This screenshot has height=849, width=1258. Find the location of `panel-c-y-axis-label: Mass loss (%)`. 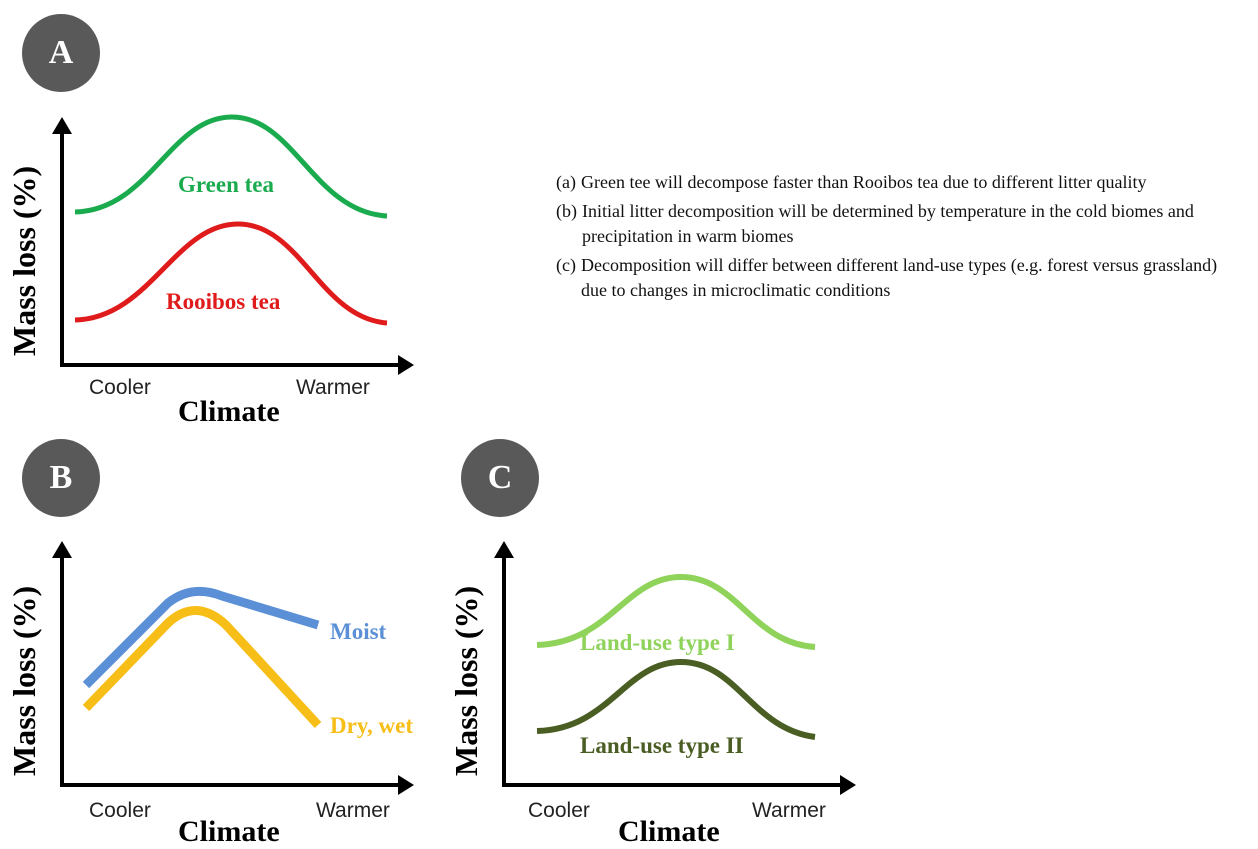

panel-c-y-axis-label: Mass loss (%) is located at coordinates (466, 680).